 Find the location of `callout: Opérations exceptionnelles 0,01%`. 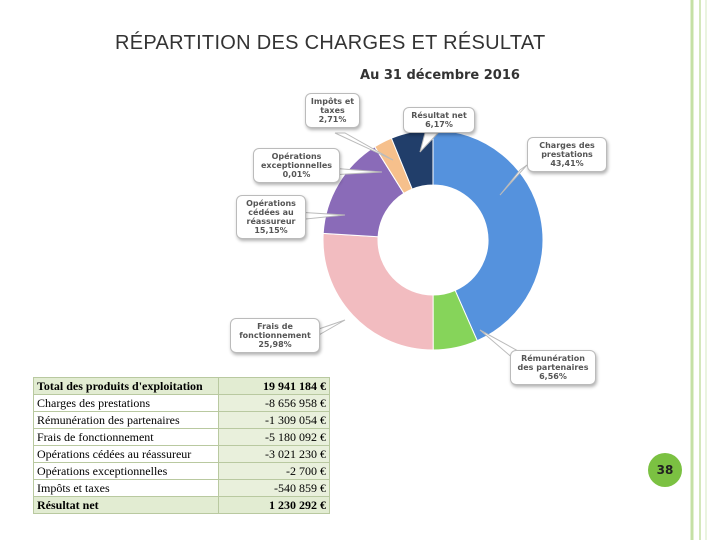

callout: Opérations exceptionnelles 0,01% is located at coordinates (296, 165).